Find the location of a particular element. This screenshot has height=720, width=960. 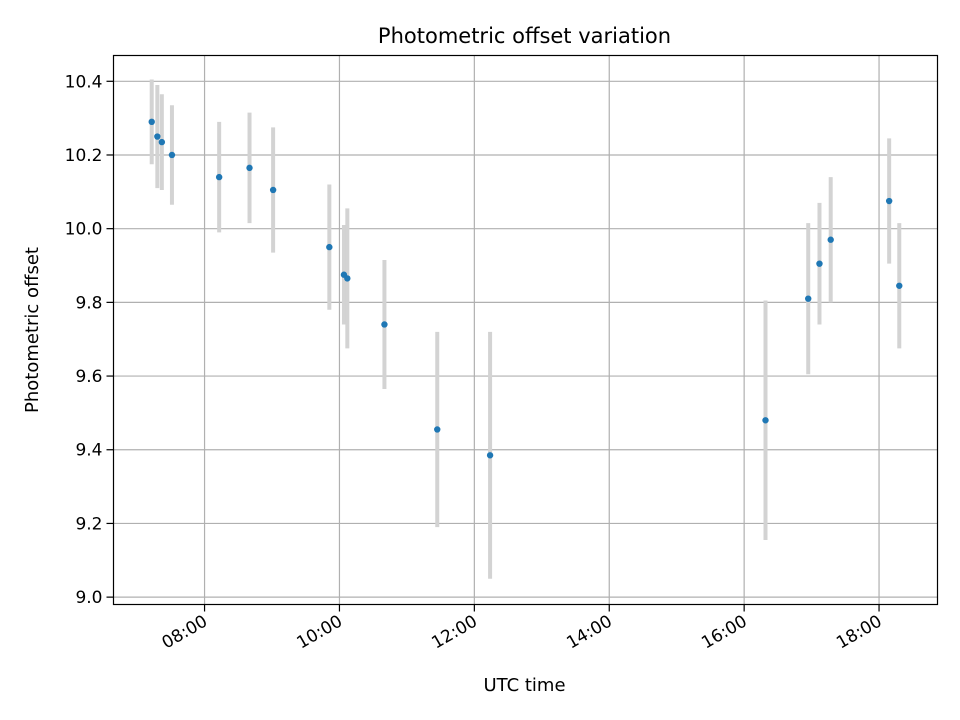

y-axis-ticks: 9.0 9.2 9.4 9.6 9.8 10.0 10.2 10.4 is located at coordinates (89, 340).